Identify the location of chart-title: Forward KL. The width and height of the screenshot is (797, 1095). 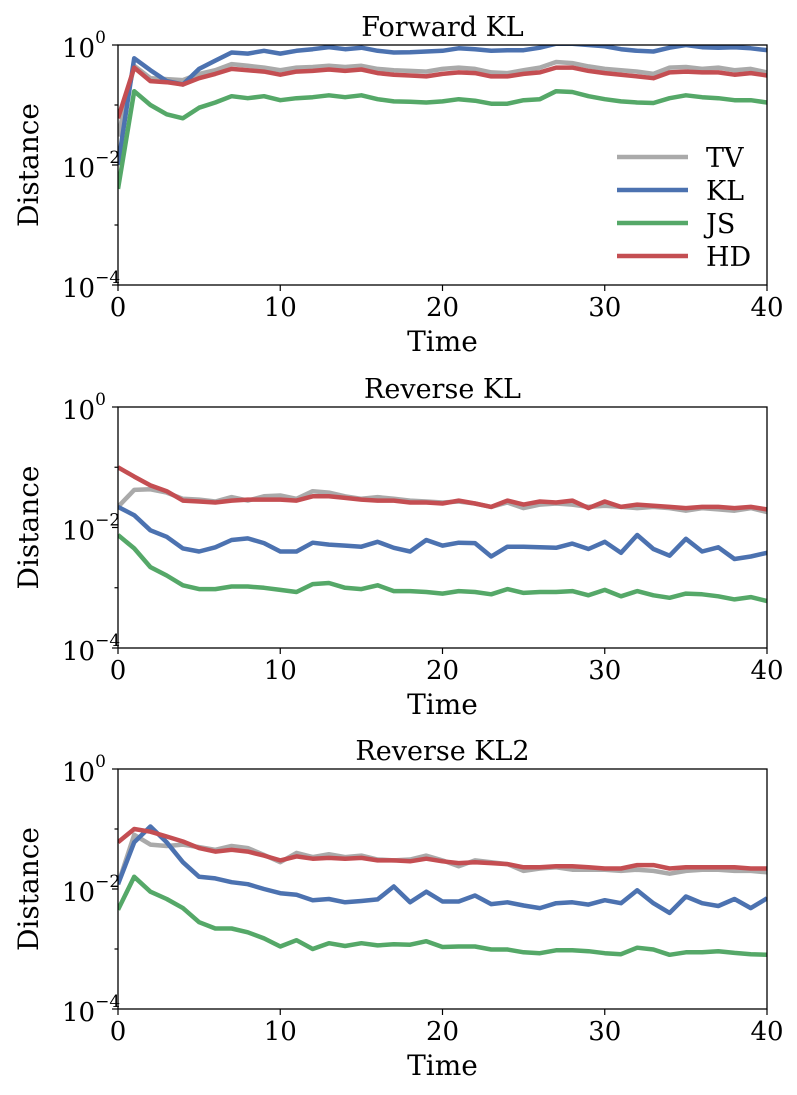
(442, 27).